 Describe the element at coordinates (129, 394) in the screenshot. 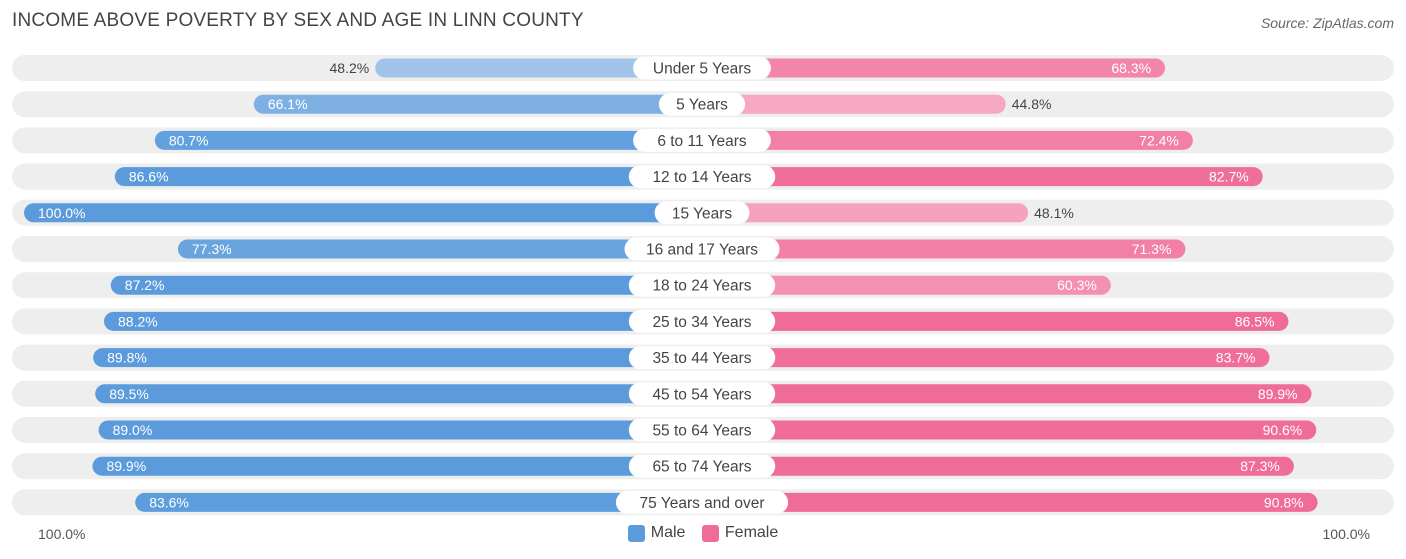

I see `value-label-male: 89.5%` at that location.